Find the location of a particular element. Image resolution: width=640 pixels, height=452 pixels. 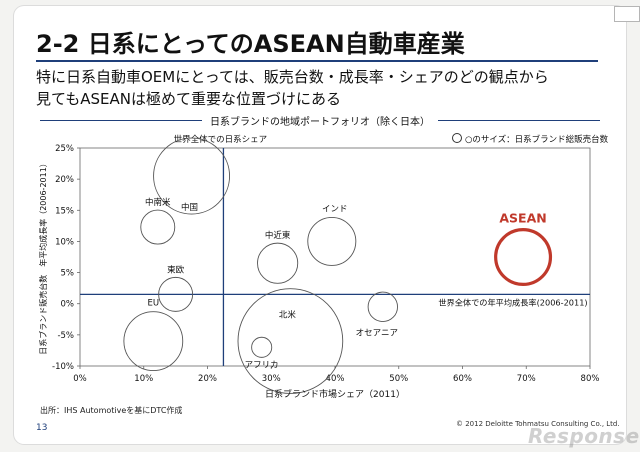

y-tick-label: 0% is located at coordinates (68, 305).